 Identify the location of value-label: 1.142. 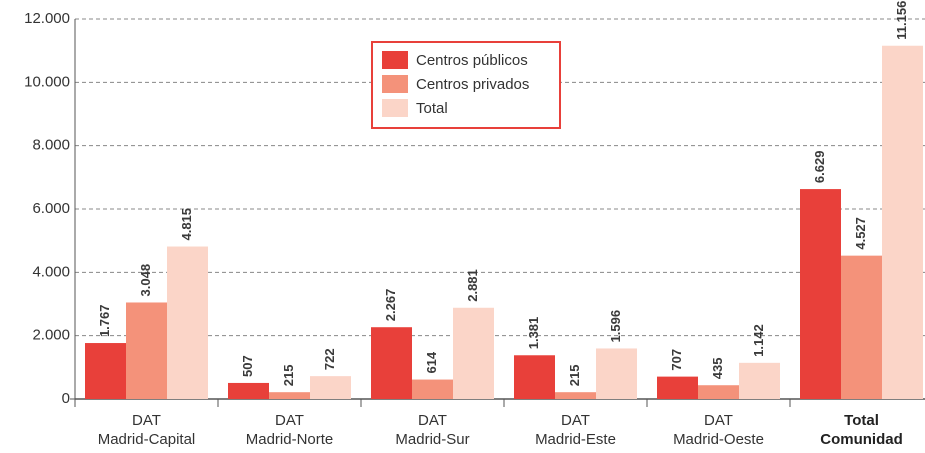
(758, 340).